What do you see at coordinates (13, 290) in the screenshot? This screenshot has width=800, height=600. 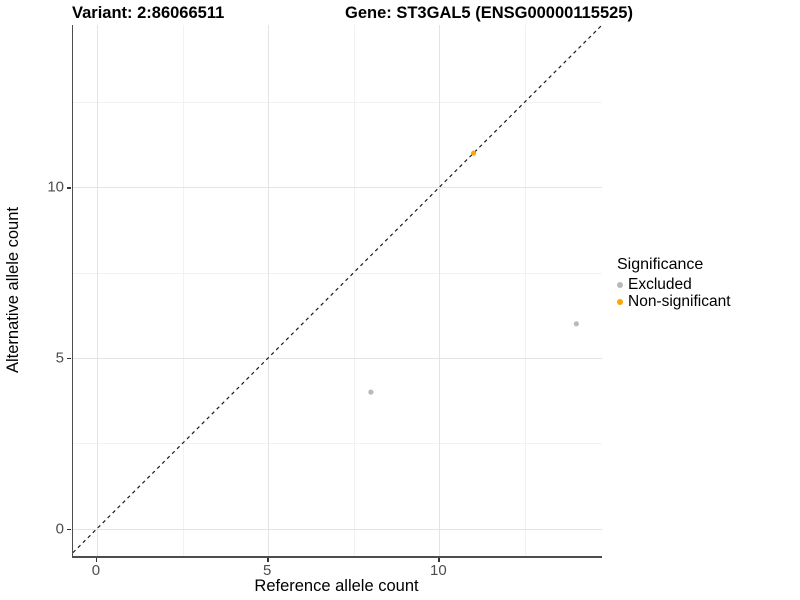 I see `y-axis-title: Alternative allele count` at bounding box center [13, 290].